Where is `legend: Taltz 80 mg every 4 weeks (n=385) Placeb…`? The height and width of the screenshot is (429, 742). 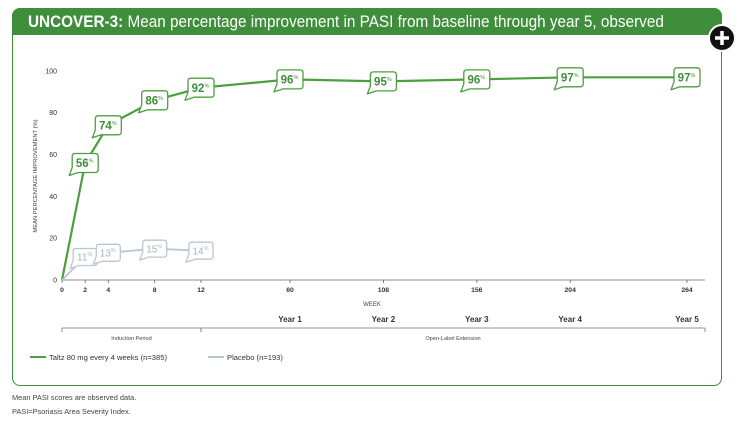 legend: Taltz 80 mg every 4 weeks (n=385) Placeb… is located at coordinates (156, 357).